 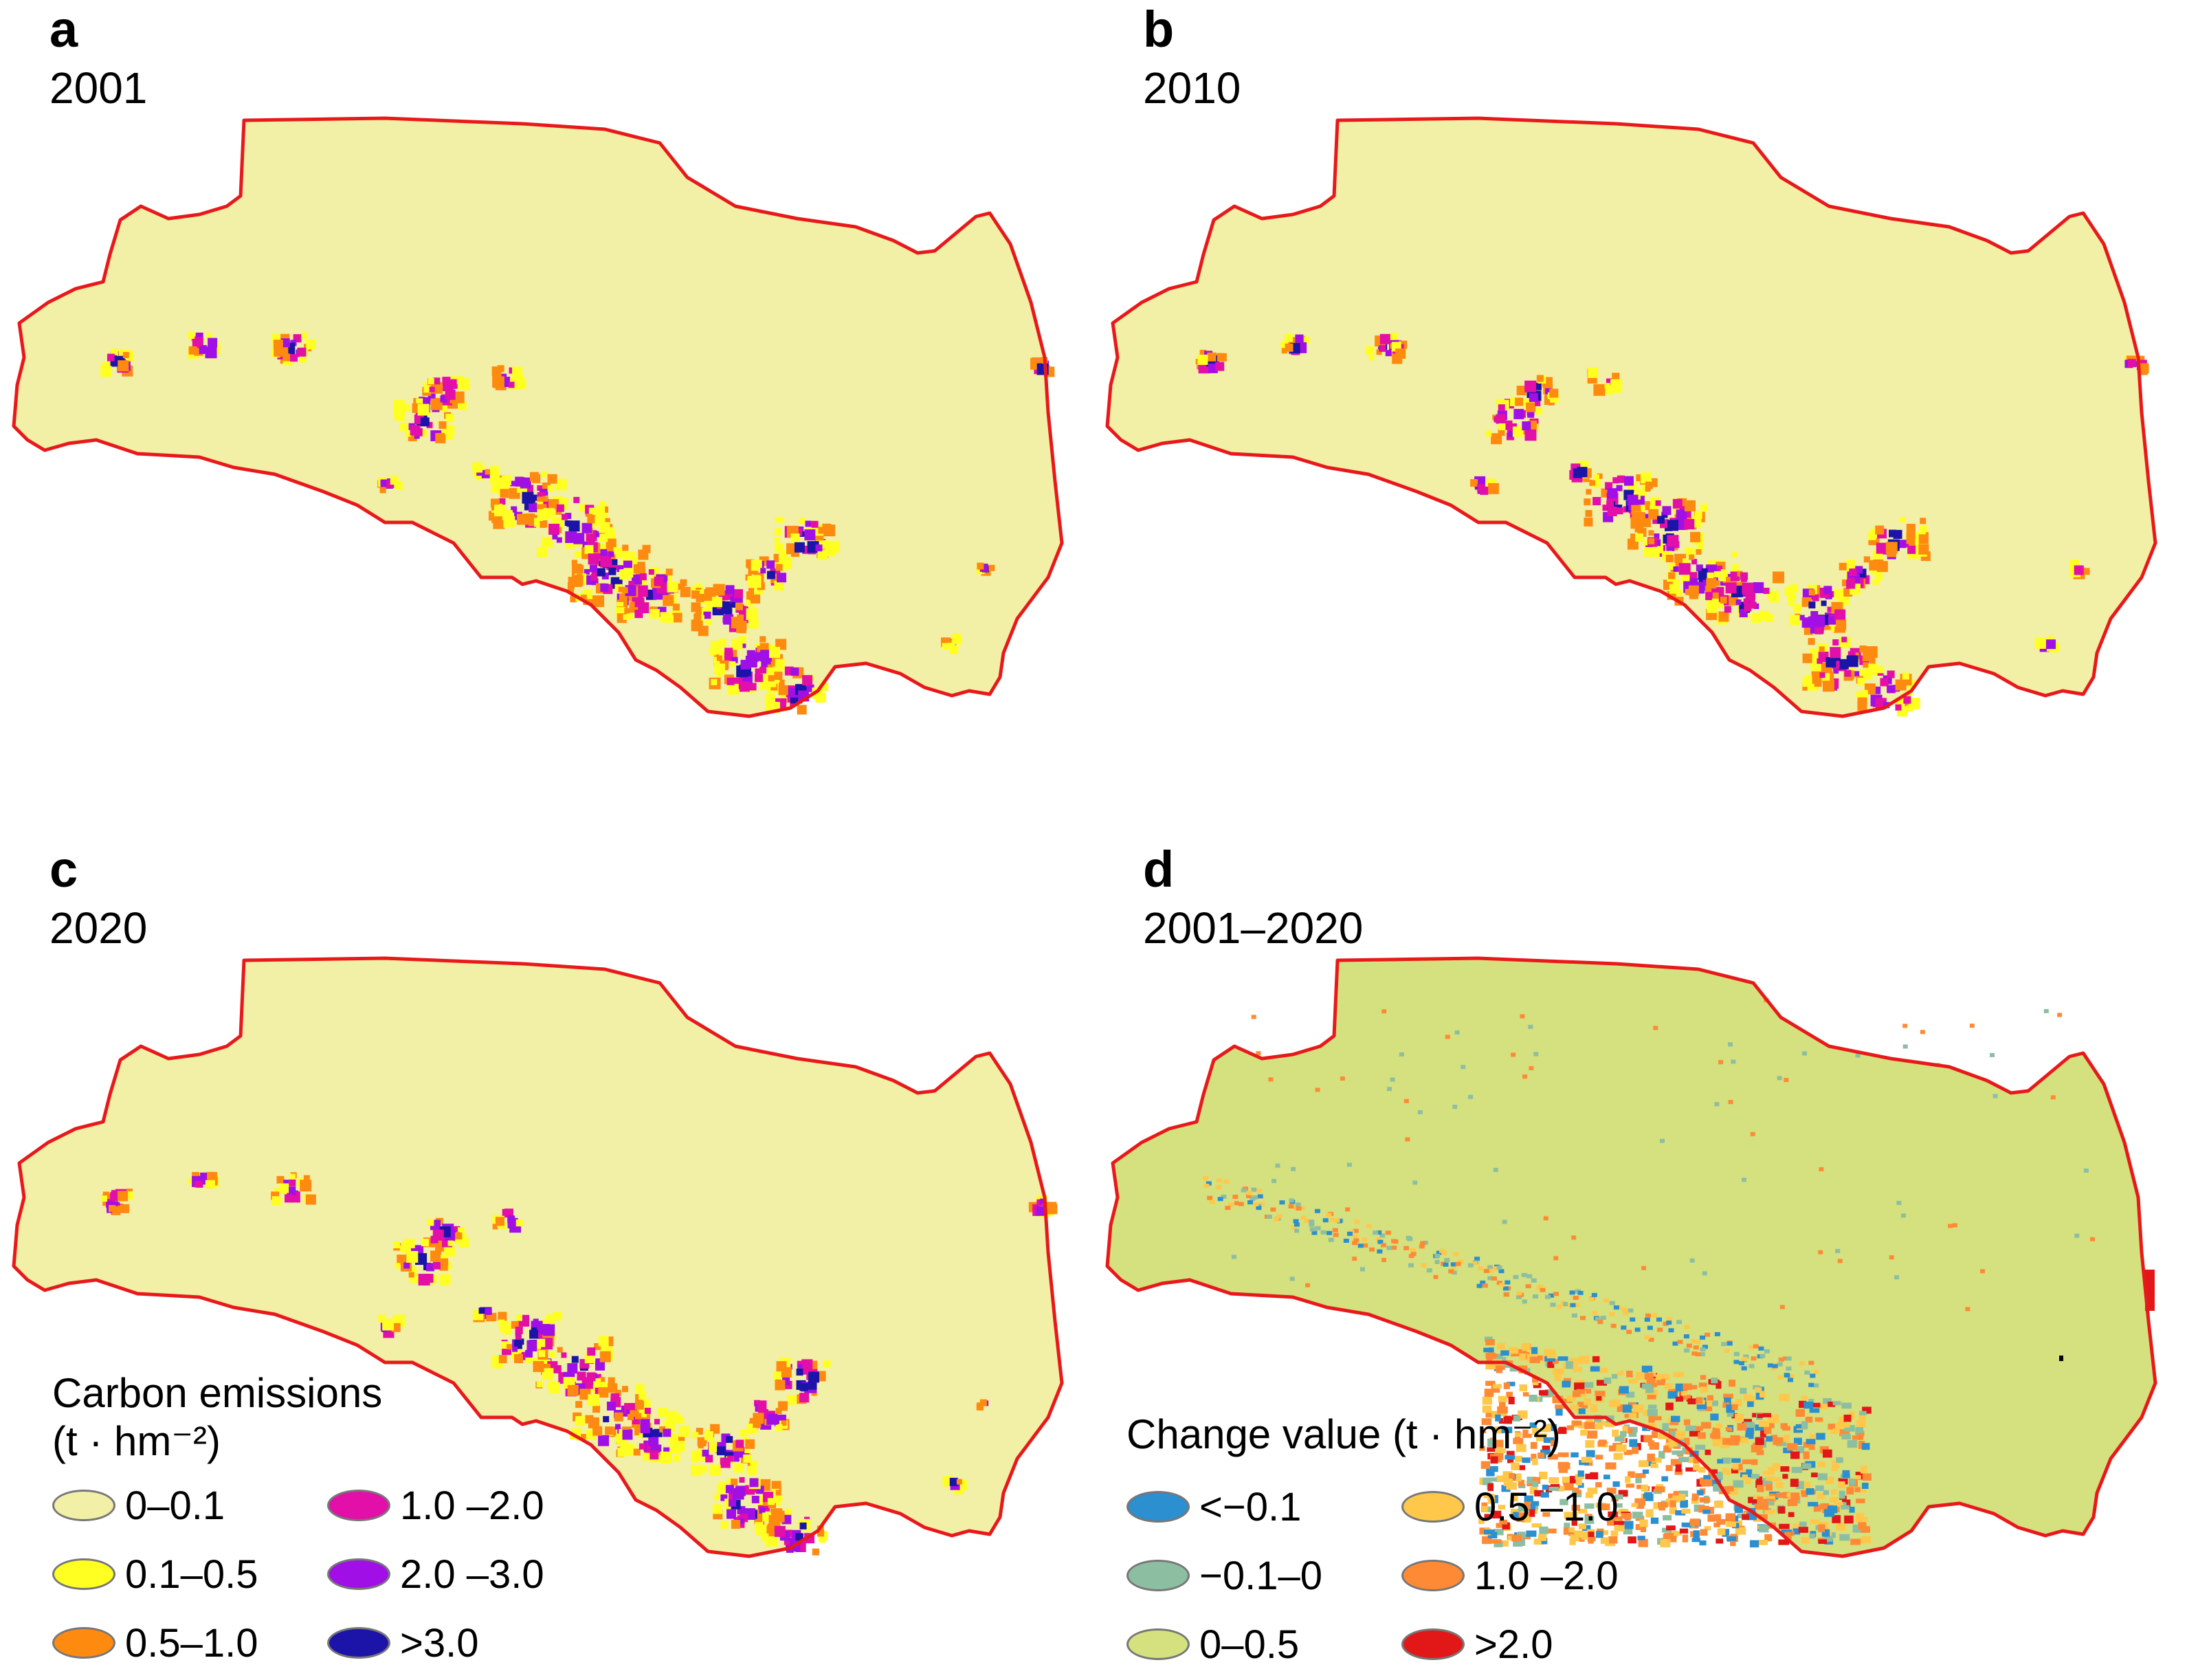 I want to click on legend-swatch, so click(x=358, y=1643).